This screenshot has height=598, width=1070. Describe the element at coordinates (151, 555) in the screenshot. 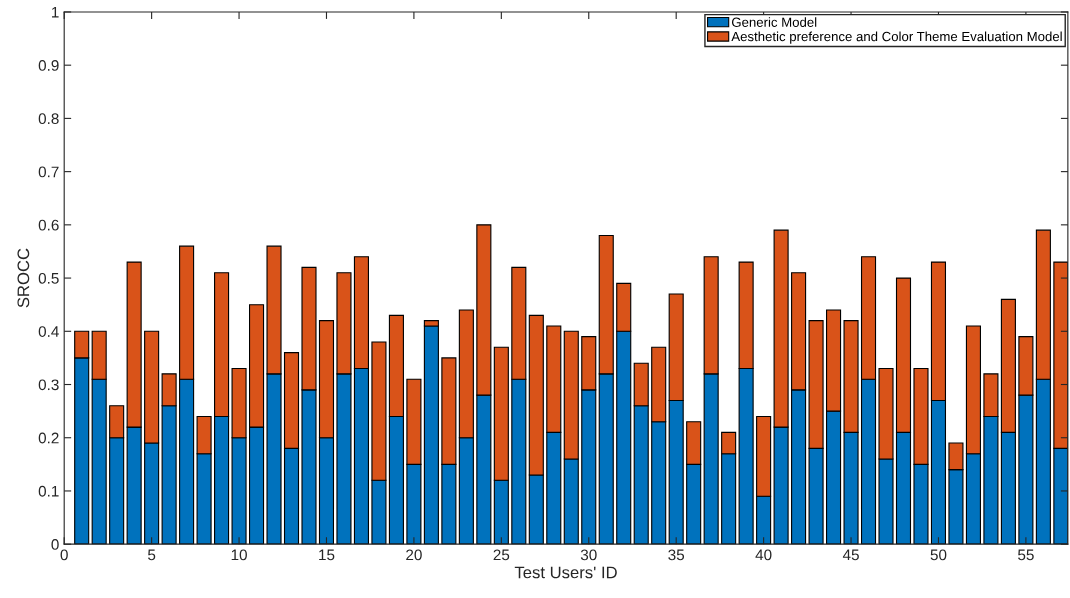

I see `x-tick-label: 5` at that location.